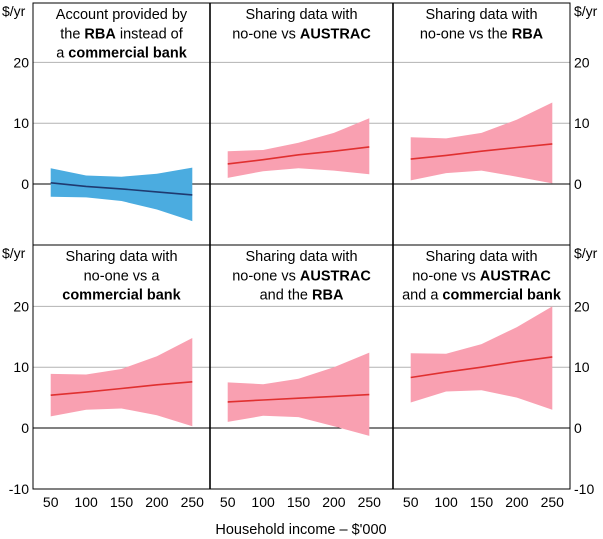  What do you see at coordinates (72, 34) in the screenshot?
I see `title-segment: the` at bounding box center [72, 34].